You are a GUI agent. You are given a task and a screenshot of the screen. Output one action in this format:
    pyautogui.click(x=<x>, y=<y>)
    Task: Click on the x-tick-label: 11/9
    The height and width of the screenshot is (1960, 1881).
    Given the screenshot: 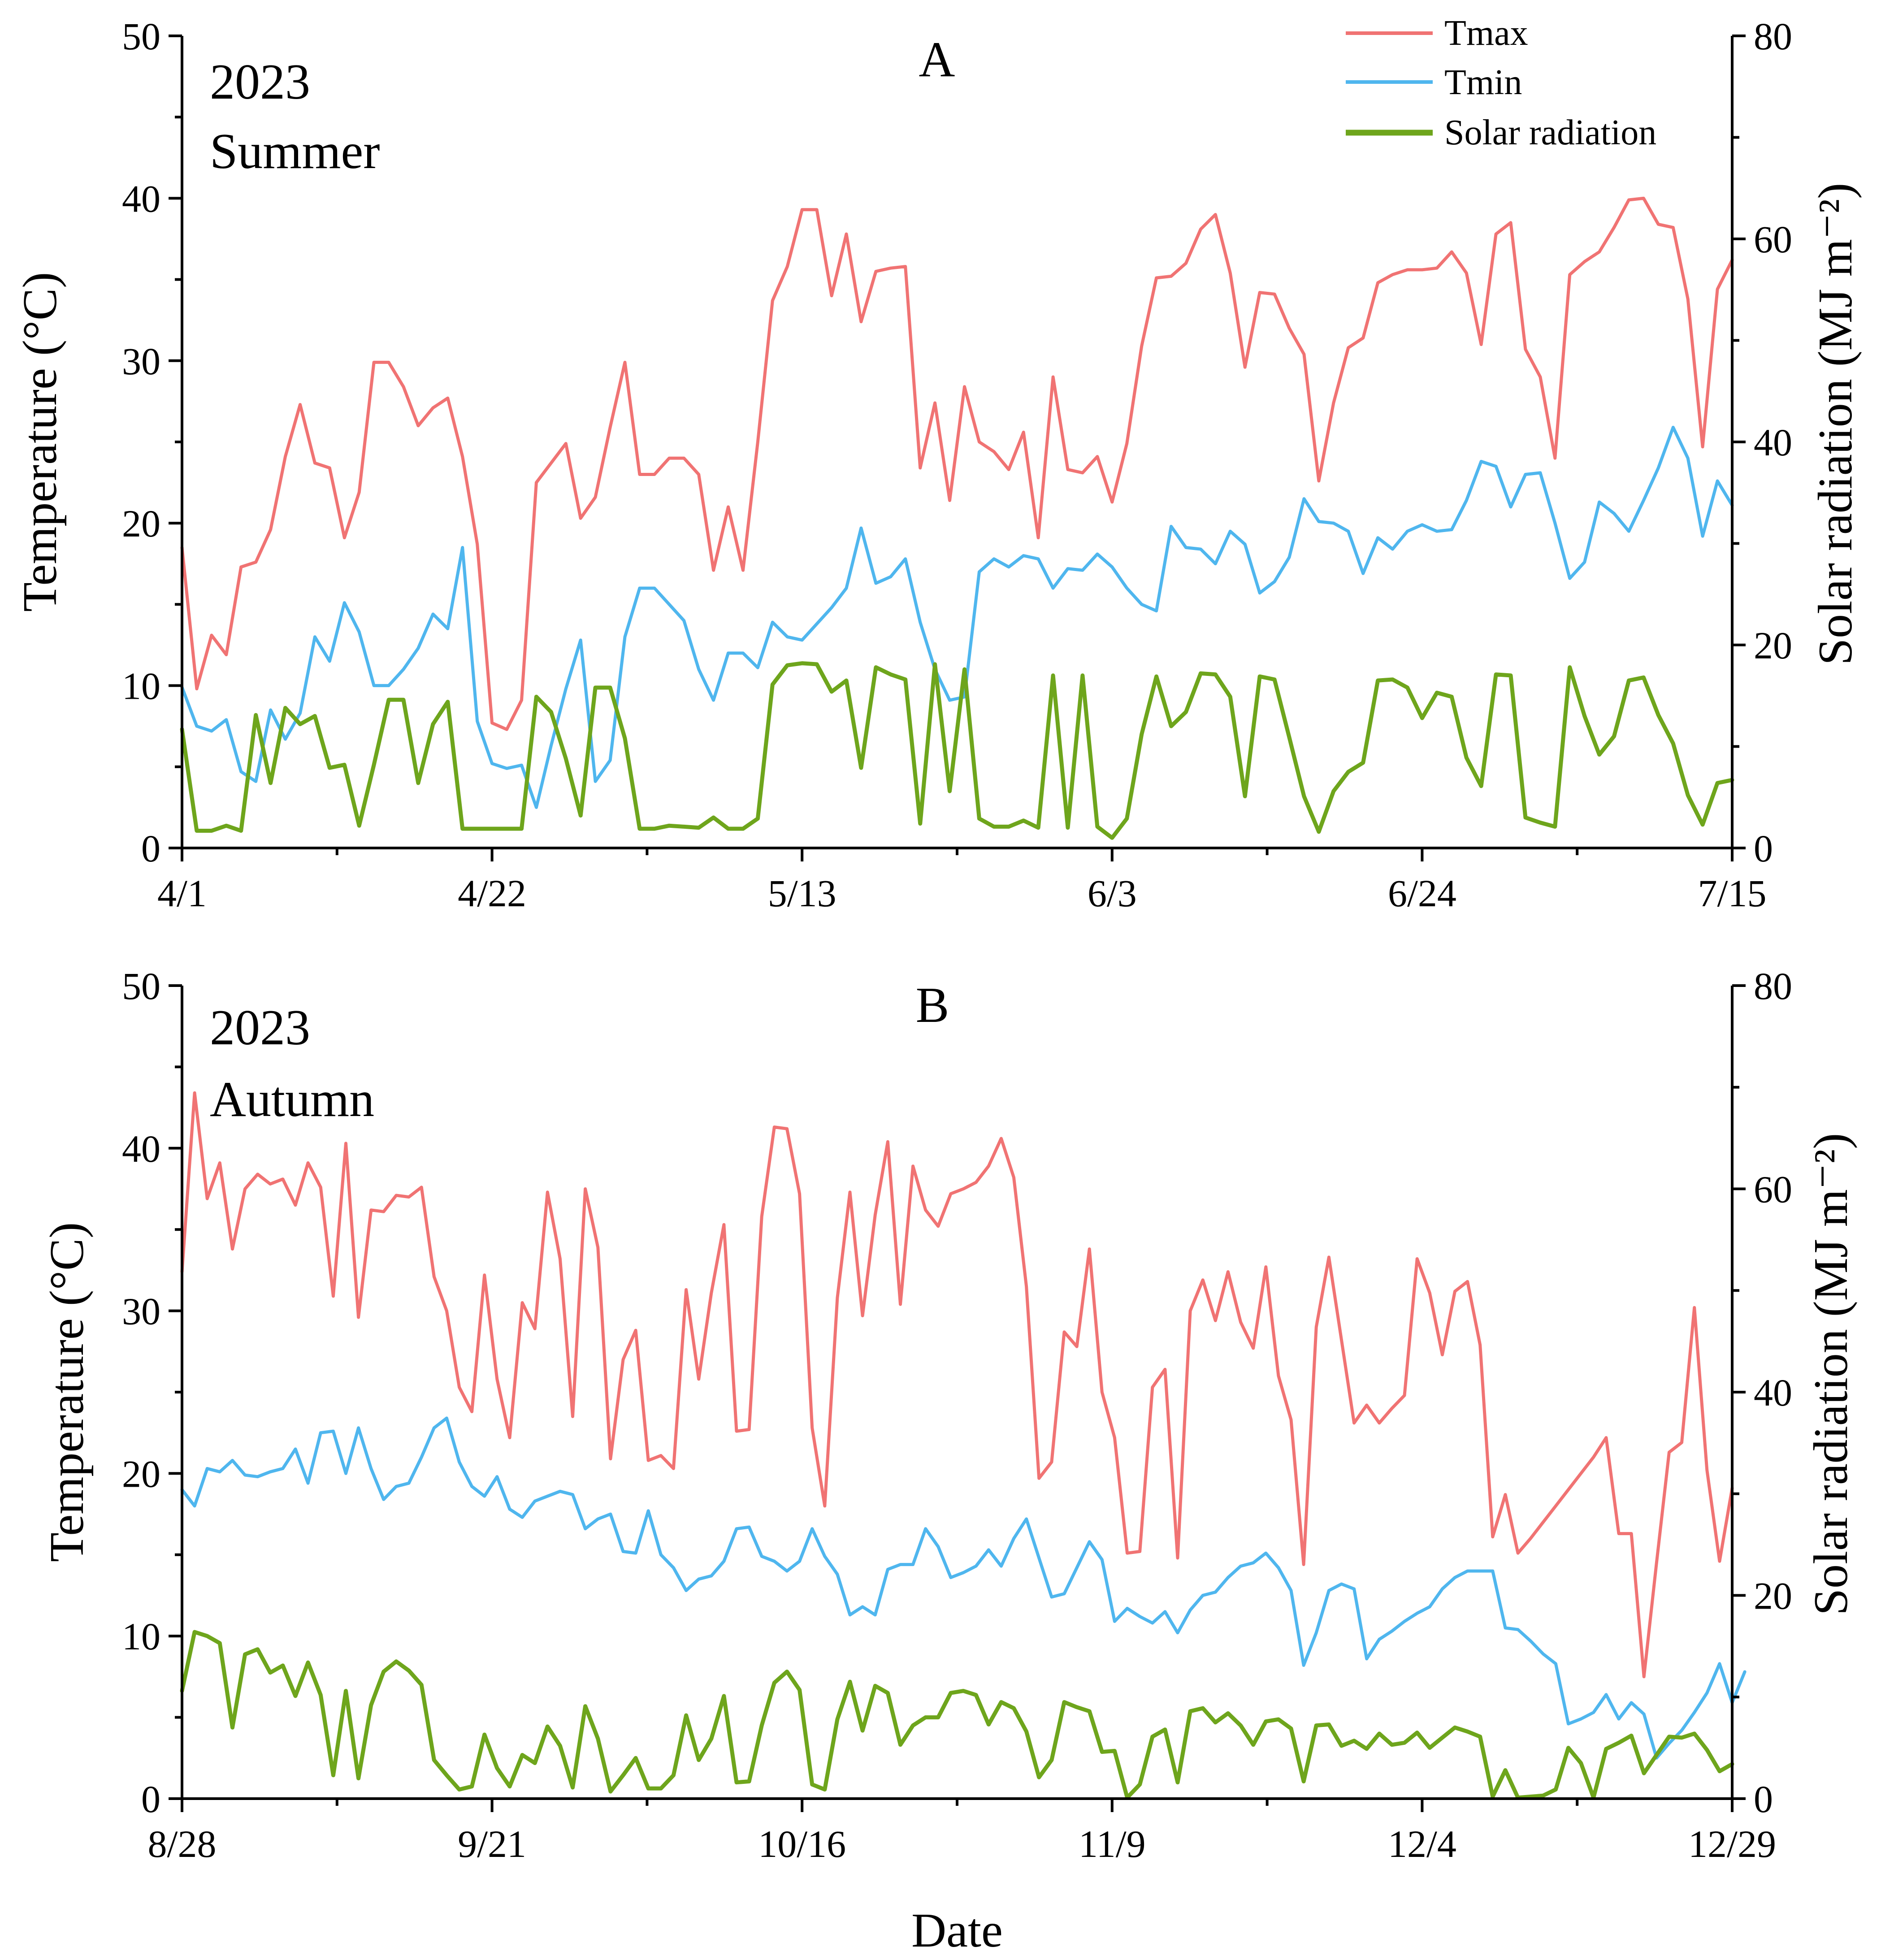 What is the action you would take?
    pyautogui.click(x=1112, y=1843)
    